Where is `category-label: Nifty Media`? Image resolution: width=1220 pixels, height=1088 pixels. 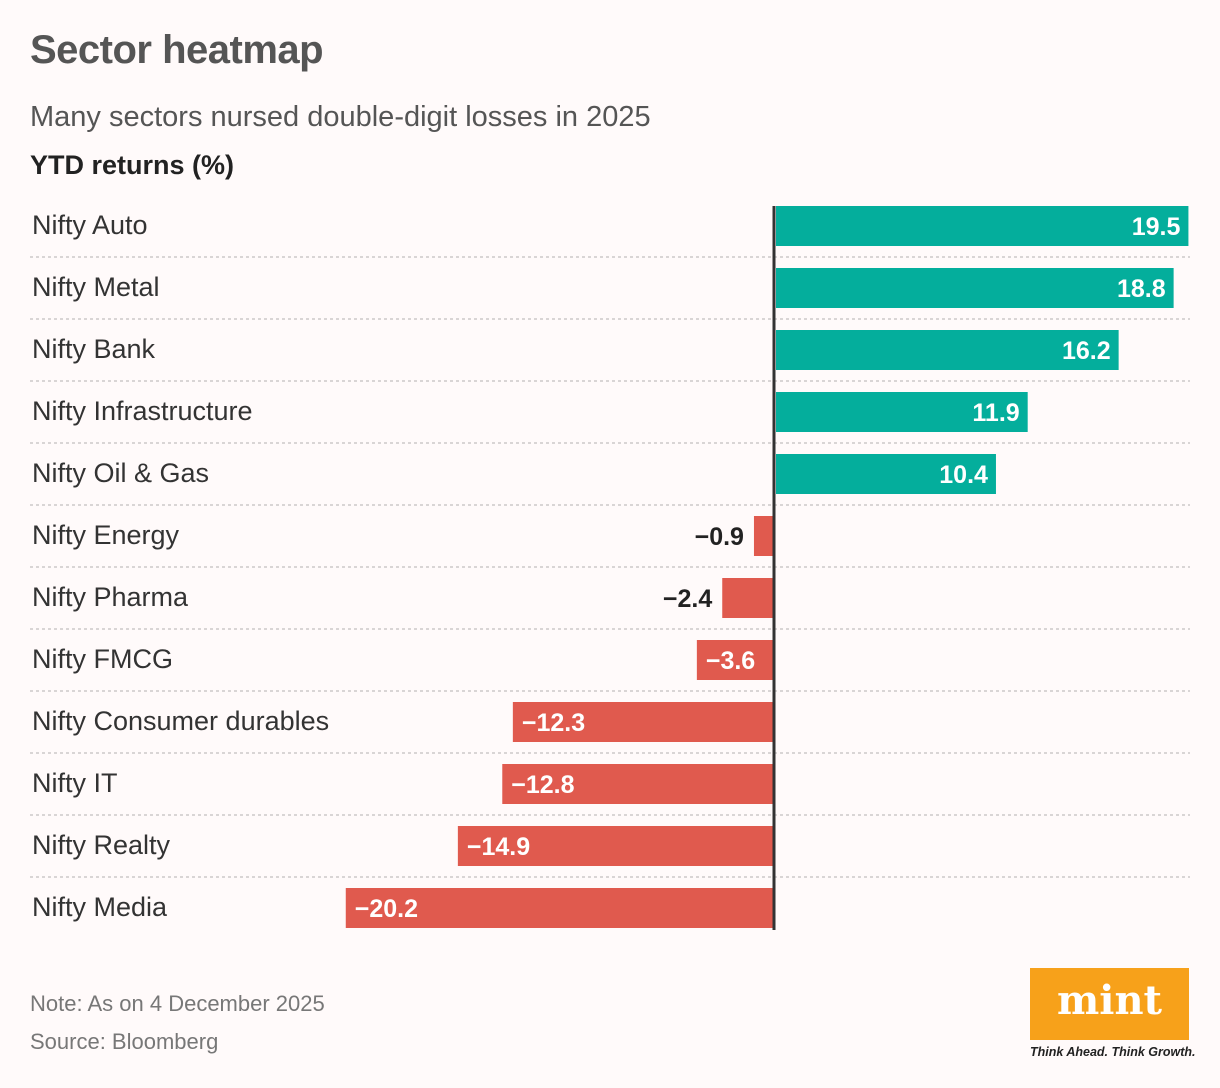
category-label: Nifty Media is located at coordinates (100, 907).